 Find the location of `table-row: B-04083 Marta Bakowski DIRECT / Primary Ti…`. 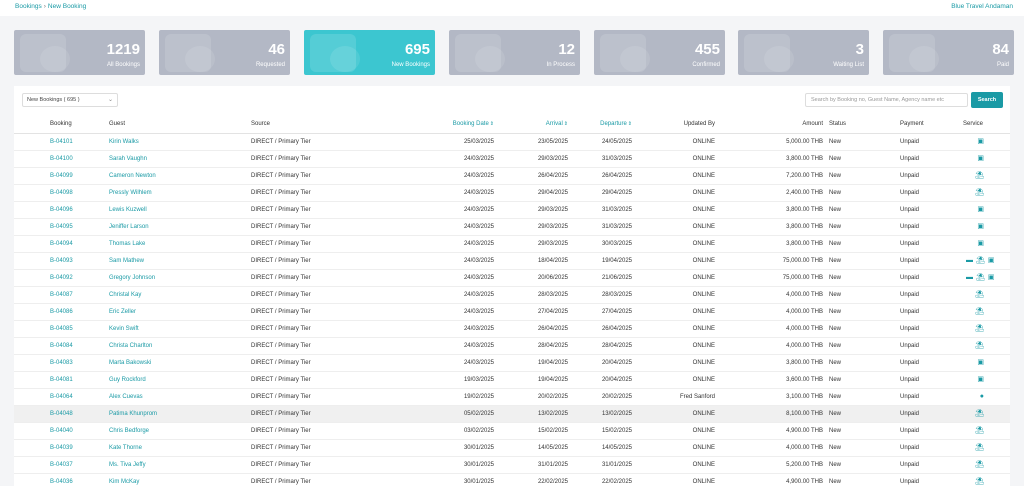

table-row: B-04083 Marta Bakowski DIRECT / Primary Ti… is located at coordinates (512, 363).